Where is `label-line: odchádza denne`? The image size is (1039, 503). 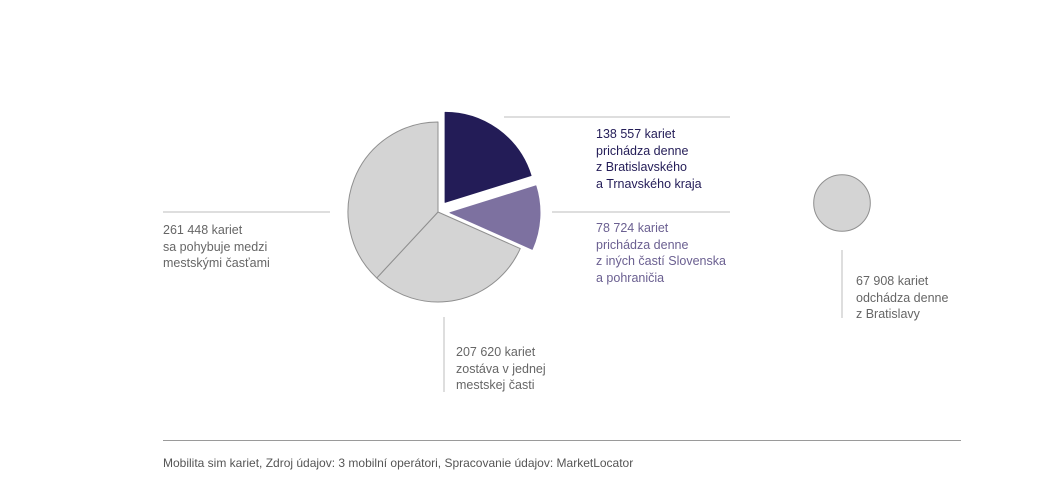 label-line: odchádza denne is located at coordinates (902, 297).